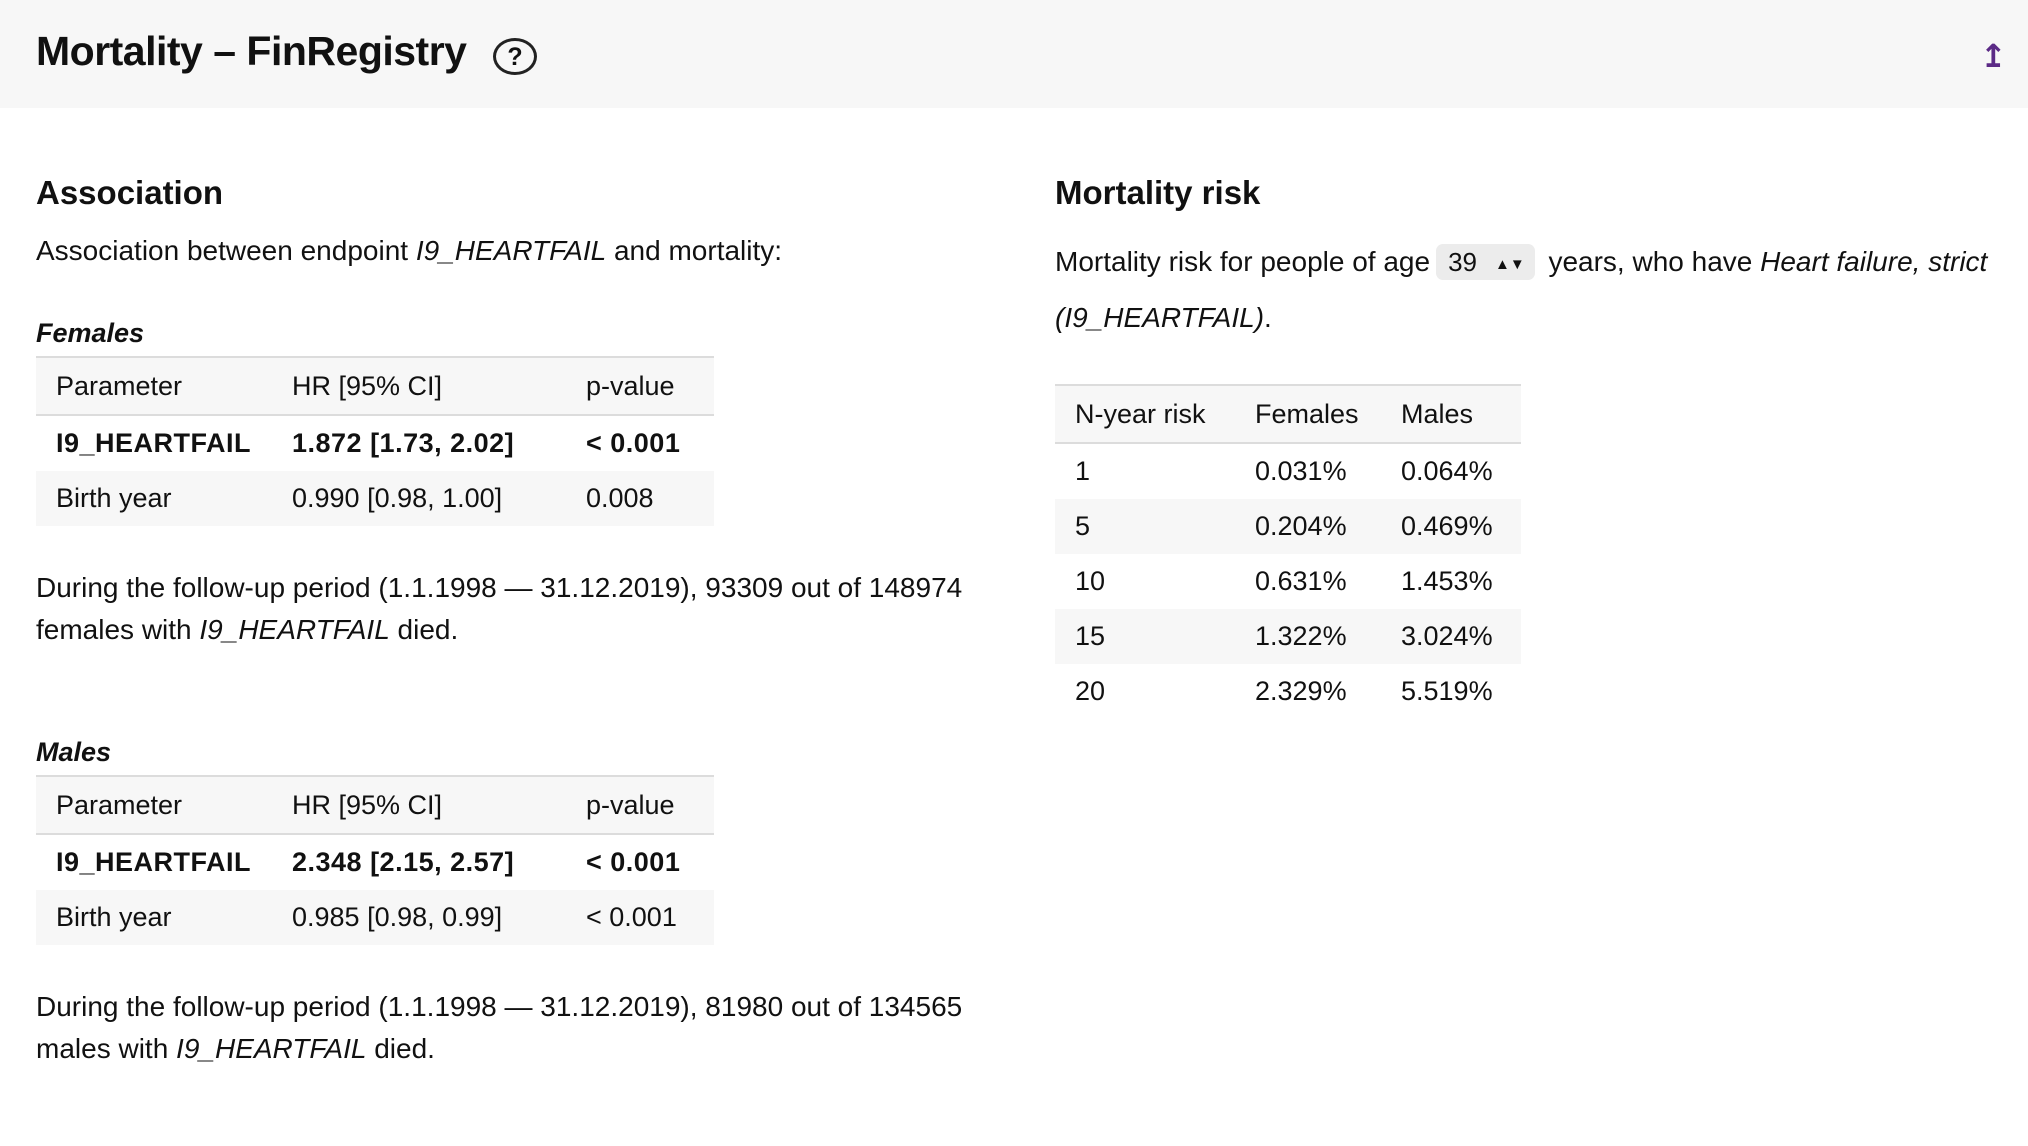 This screenshot has height=1146, width=2028. What do you see at coordinates (1268, 317) in the screenshot?
I see `risk-text-after: .` at bounding box center [1268, 317].